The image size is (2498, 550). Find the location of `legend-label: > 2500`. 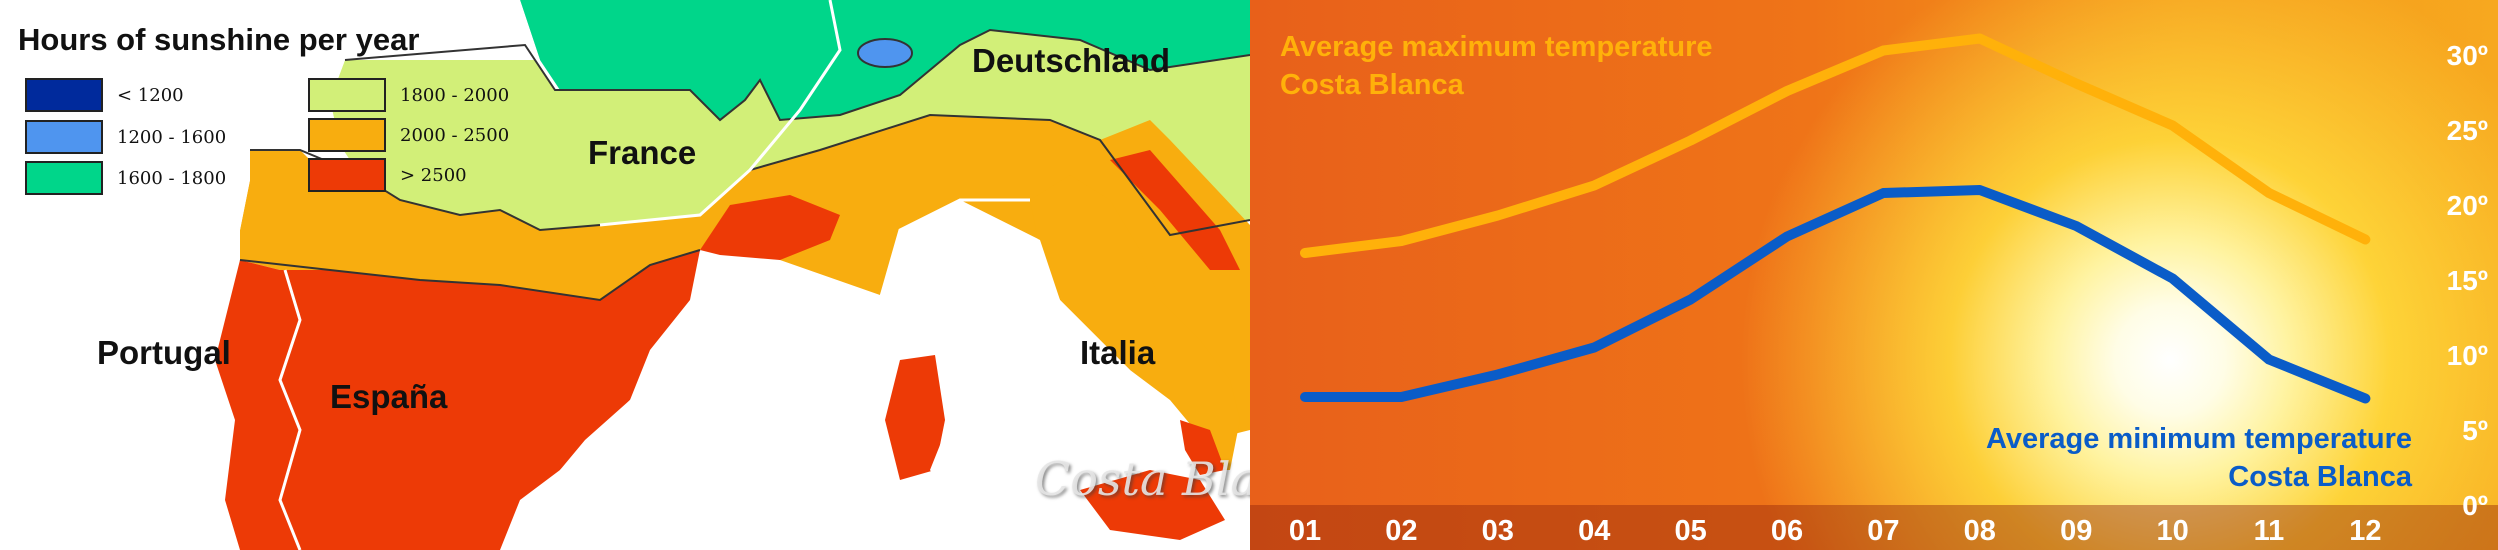

legend-label: > 2500 is located at coordinates (433, 175).